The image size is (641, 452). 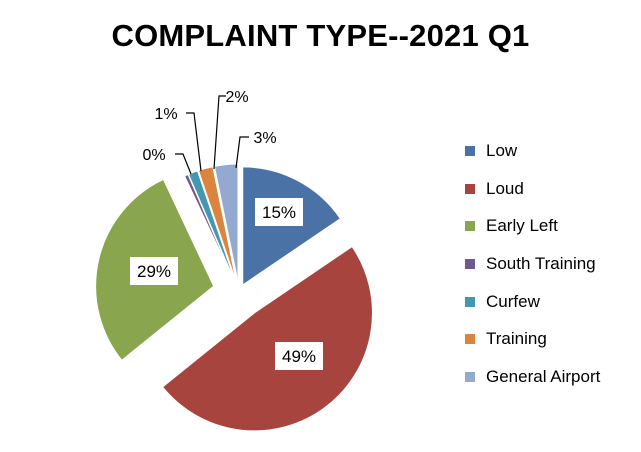 I want to click on legend-label: South Training, so click(x=541, y=263).